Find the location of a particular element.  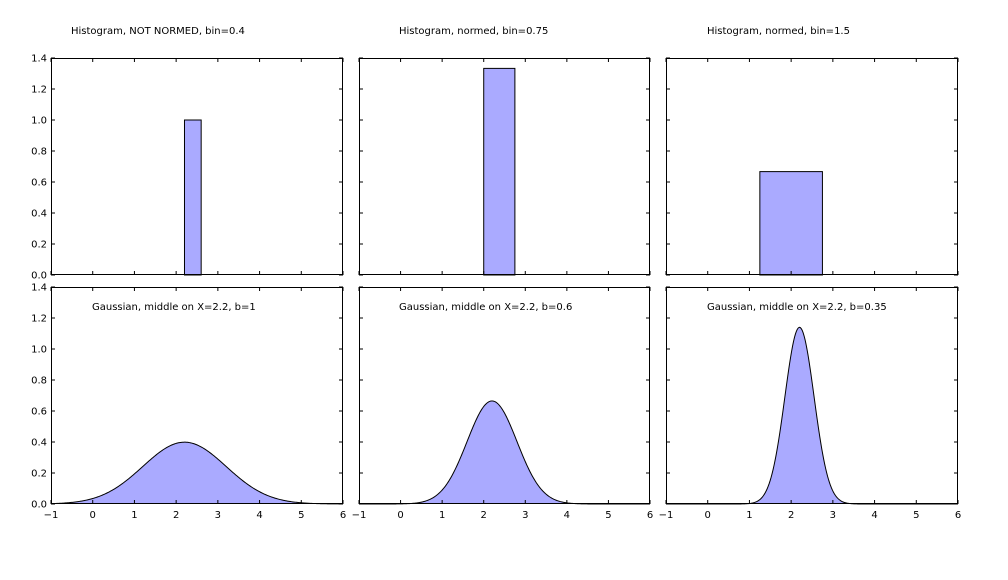

chart-title: Histogram, normed, bin=0.75 is located at coordinates (473, 31).